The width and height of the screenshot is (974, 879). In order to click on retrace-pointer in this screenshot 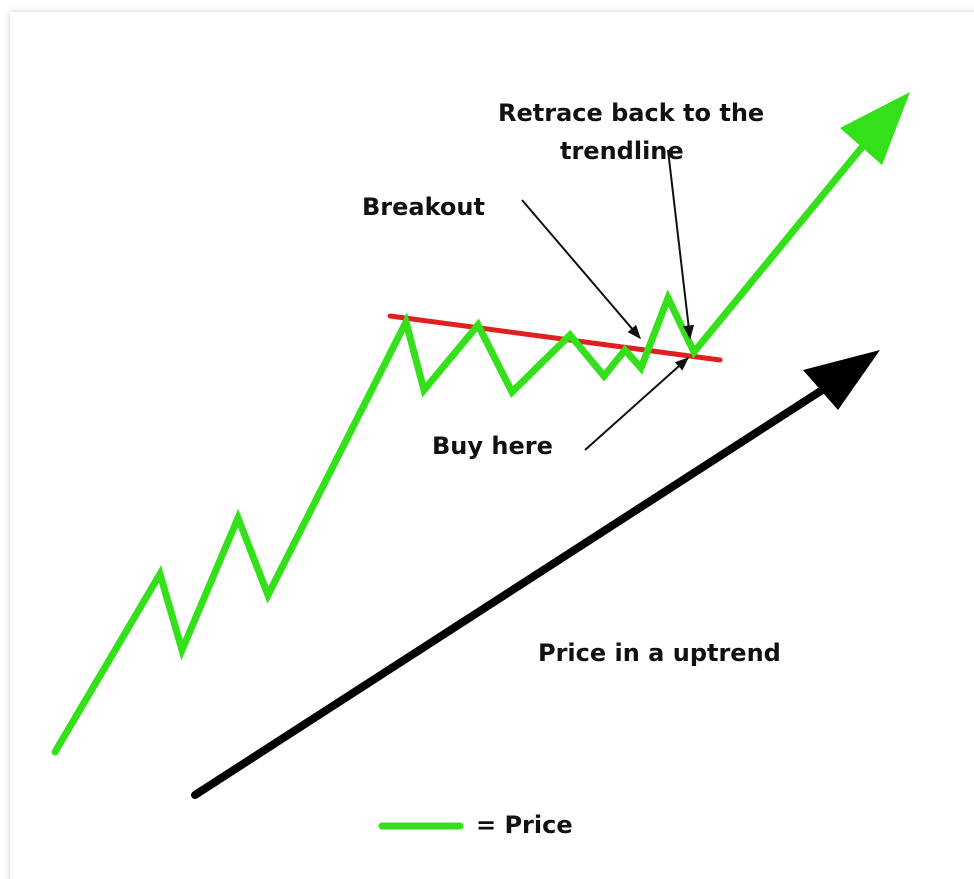, I will do `click(681, 244)`.